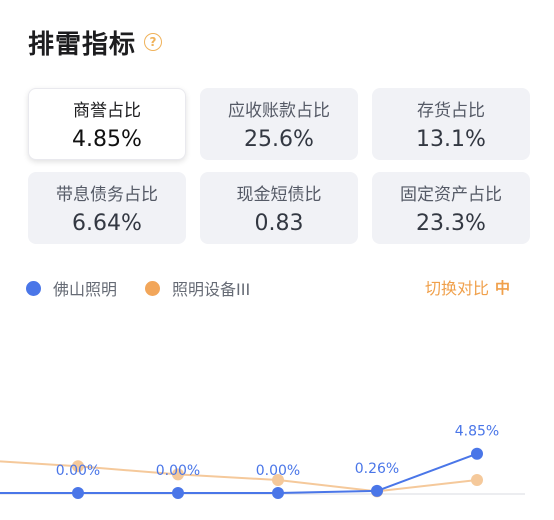 This screenshot has height=520, width=554. Describe the element at coordinates (107, 223) in the screenshot. I see `metric-value: 6.64%` at that location.